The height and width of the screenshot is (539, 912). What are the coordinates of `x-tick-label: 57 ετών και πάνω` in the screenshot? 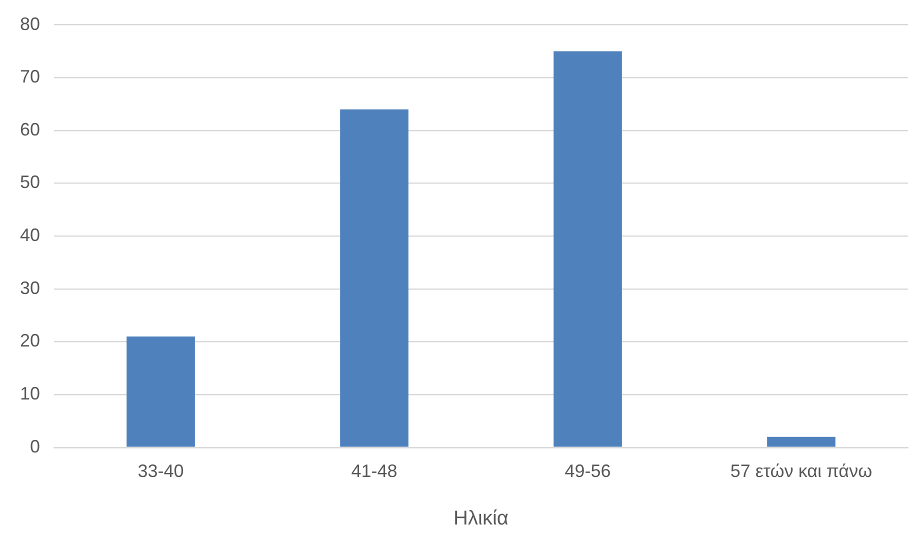 It's located at (801, 471).